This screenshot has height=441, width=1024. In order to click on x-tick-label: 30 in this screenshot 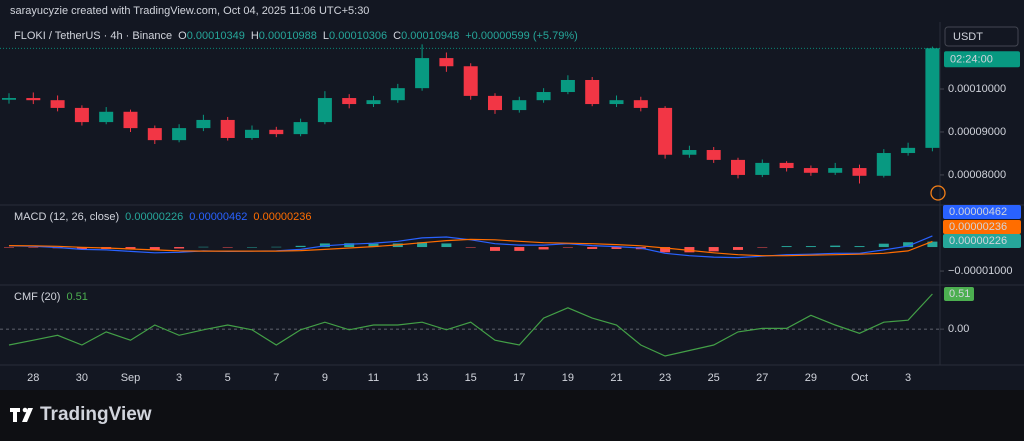, I will do `click(82, 378)`.